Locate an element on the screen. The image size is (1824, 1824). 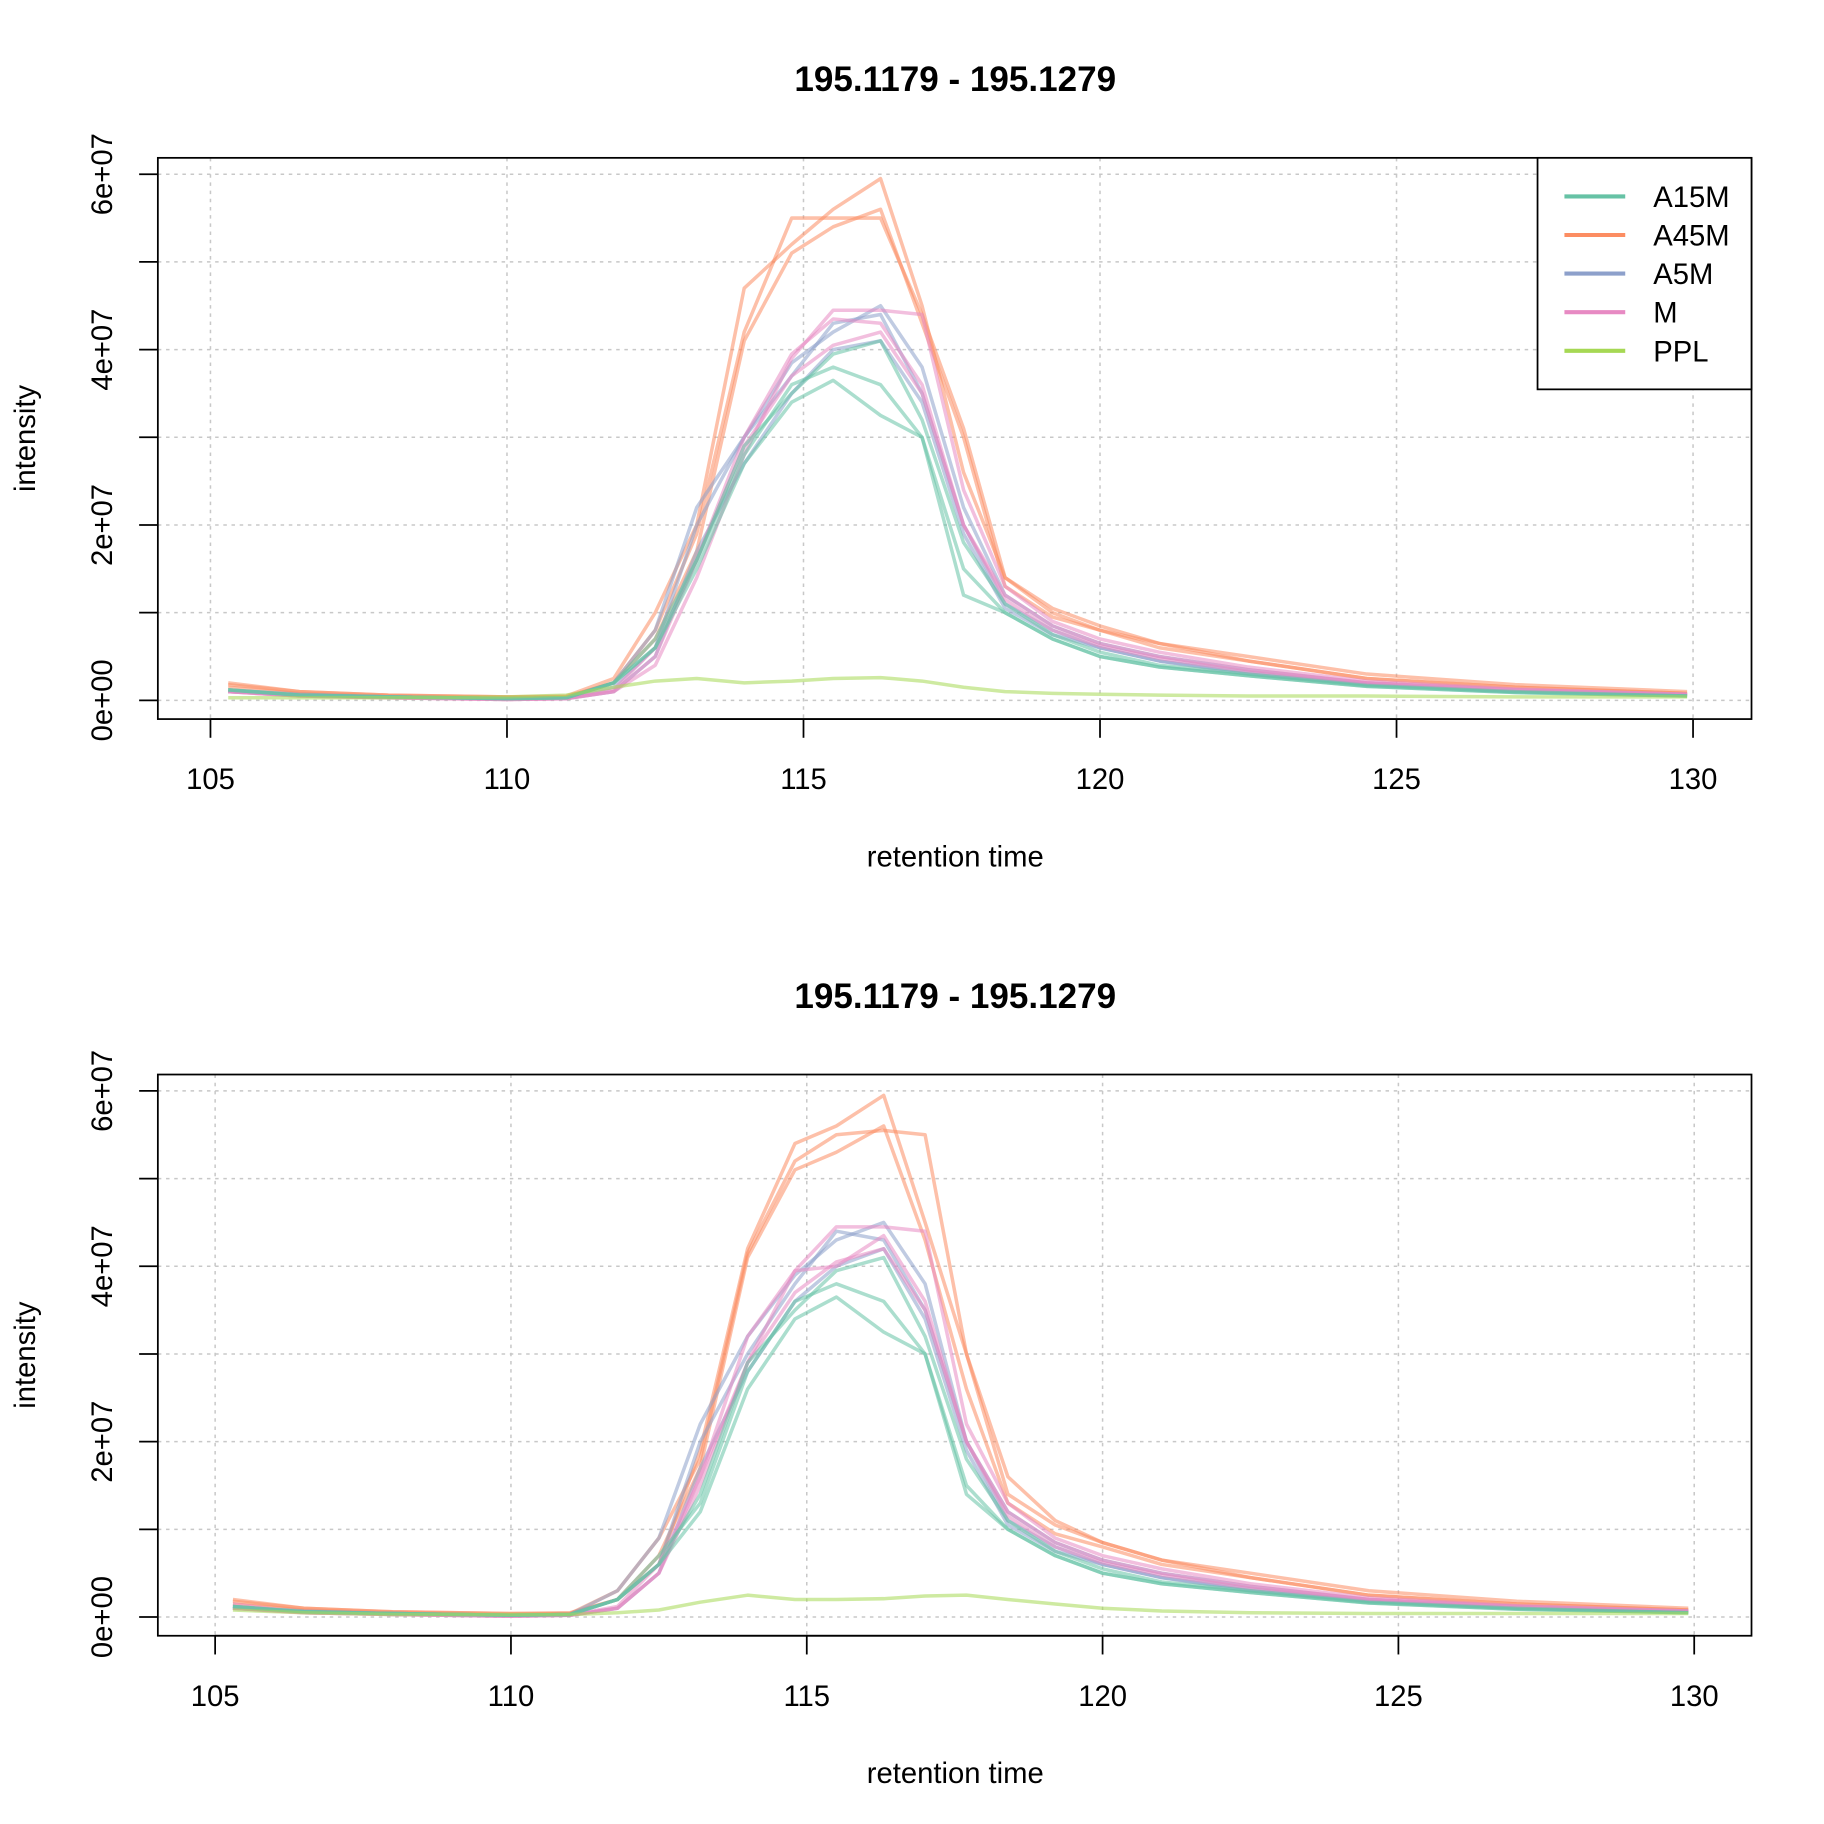
legend-label: PPL is located at coordinates (1680, 352).